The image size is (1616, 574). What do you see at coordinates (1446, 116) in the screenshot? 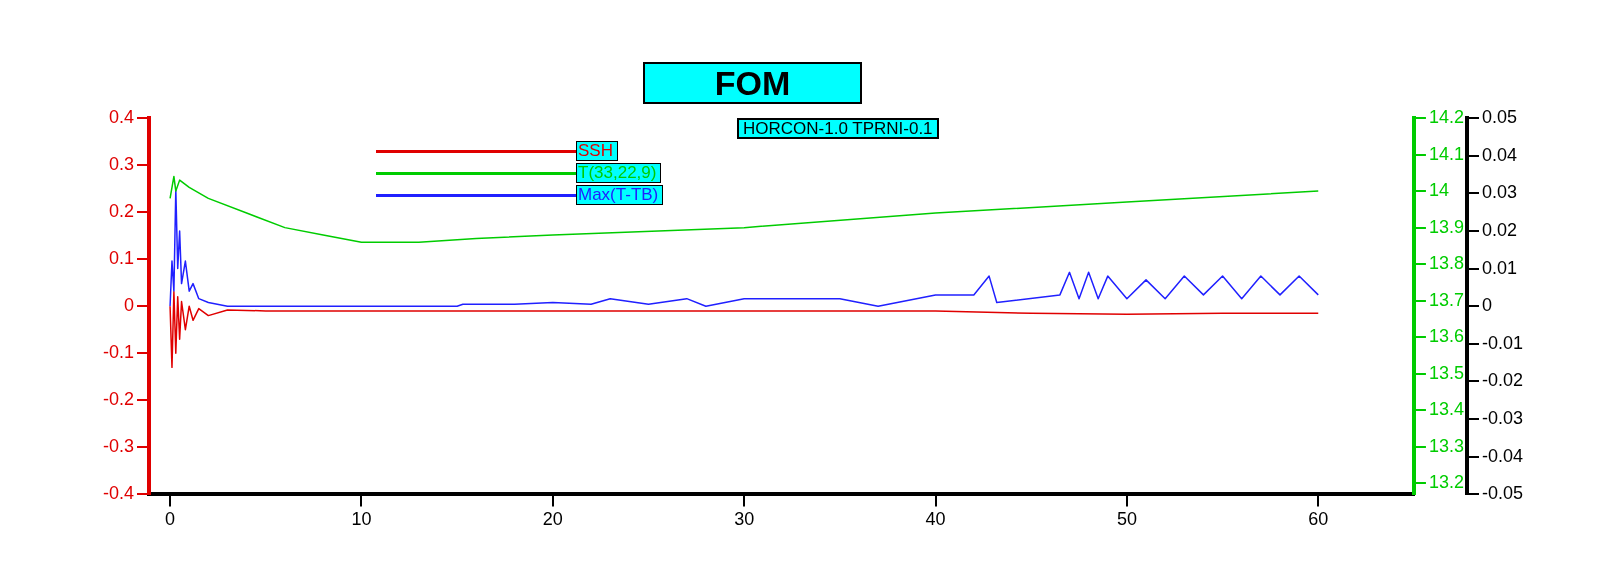
I see `y2-tick-label: 14.2` at bounding box center [1446, 116].